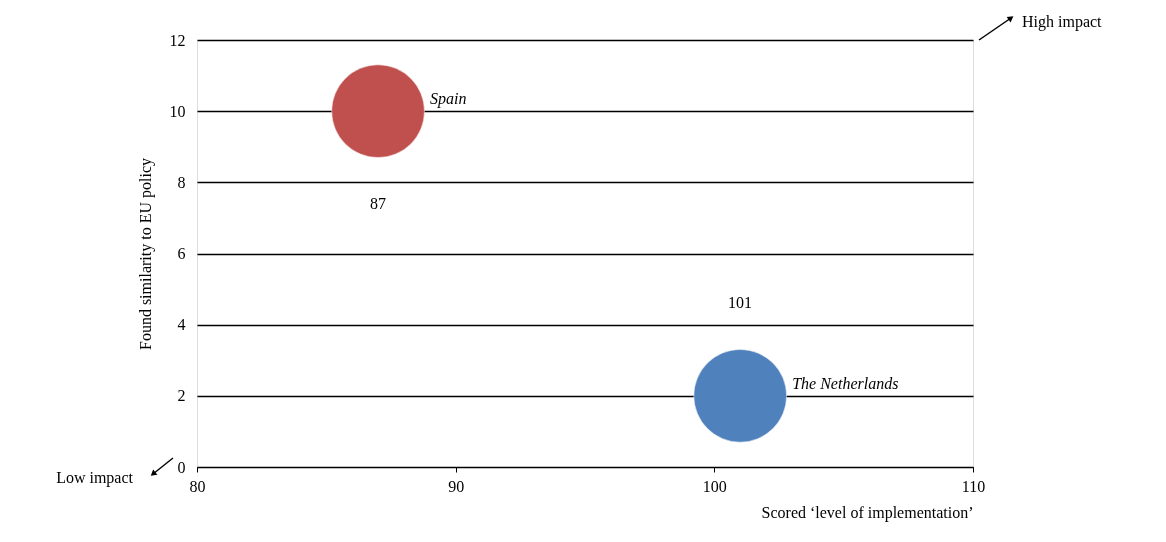  What do you see at coordinates (973, 486) in the screenshot?
I see `x-tick-label: 110` at bounding box center [973, 486].